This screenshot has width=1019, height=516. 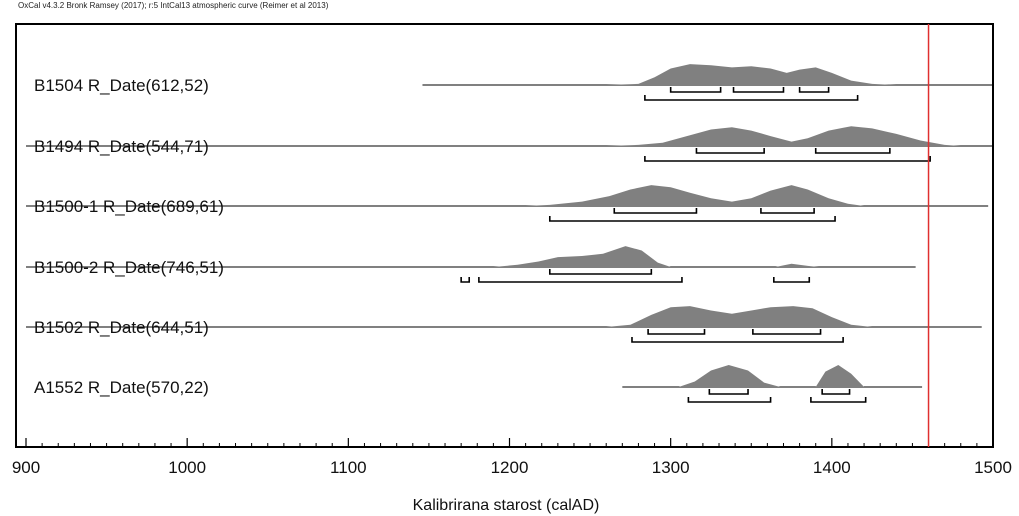 I want to click on series-label: B1500-2 R_Date(746,51), so click(x=129, y=267).